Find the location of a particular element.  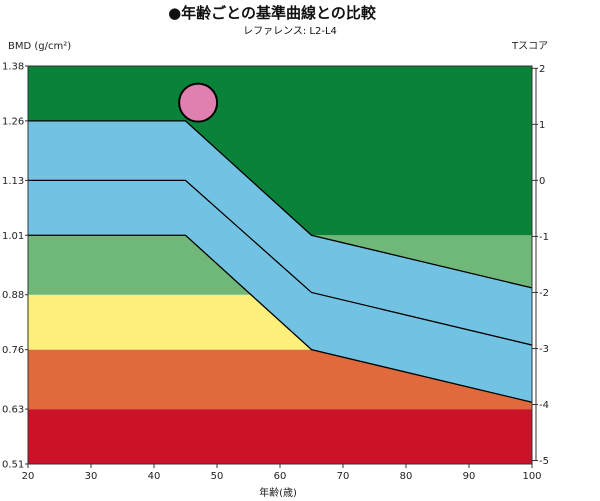

band-red is located at coordinates (280, 436).